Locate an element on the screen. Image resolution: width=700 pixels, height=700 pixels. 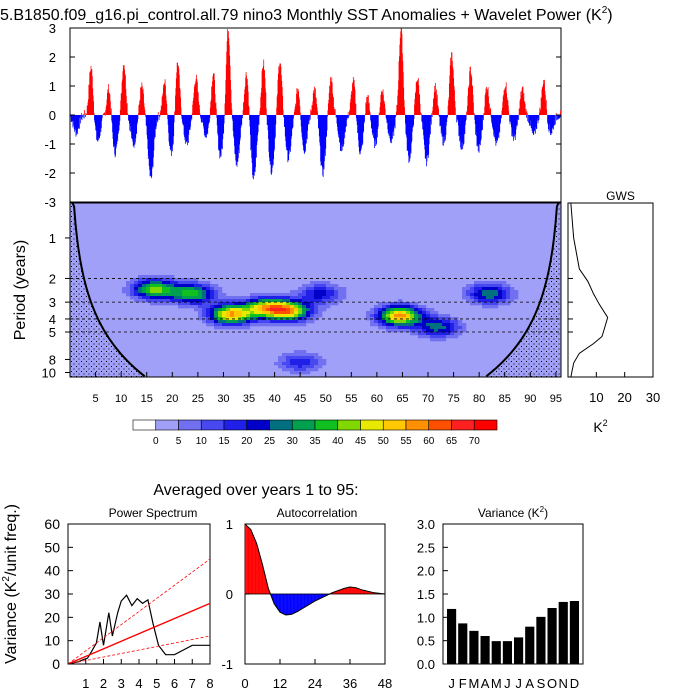
anomaly-ytick-label: 2 is located at coordinates (52, 57).